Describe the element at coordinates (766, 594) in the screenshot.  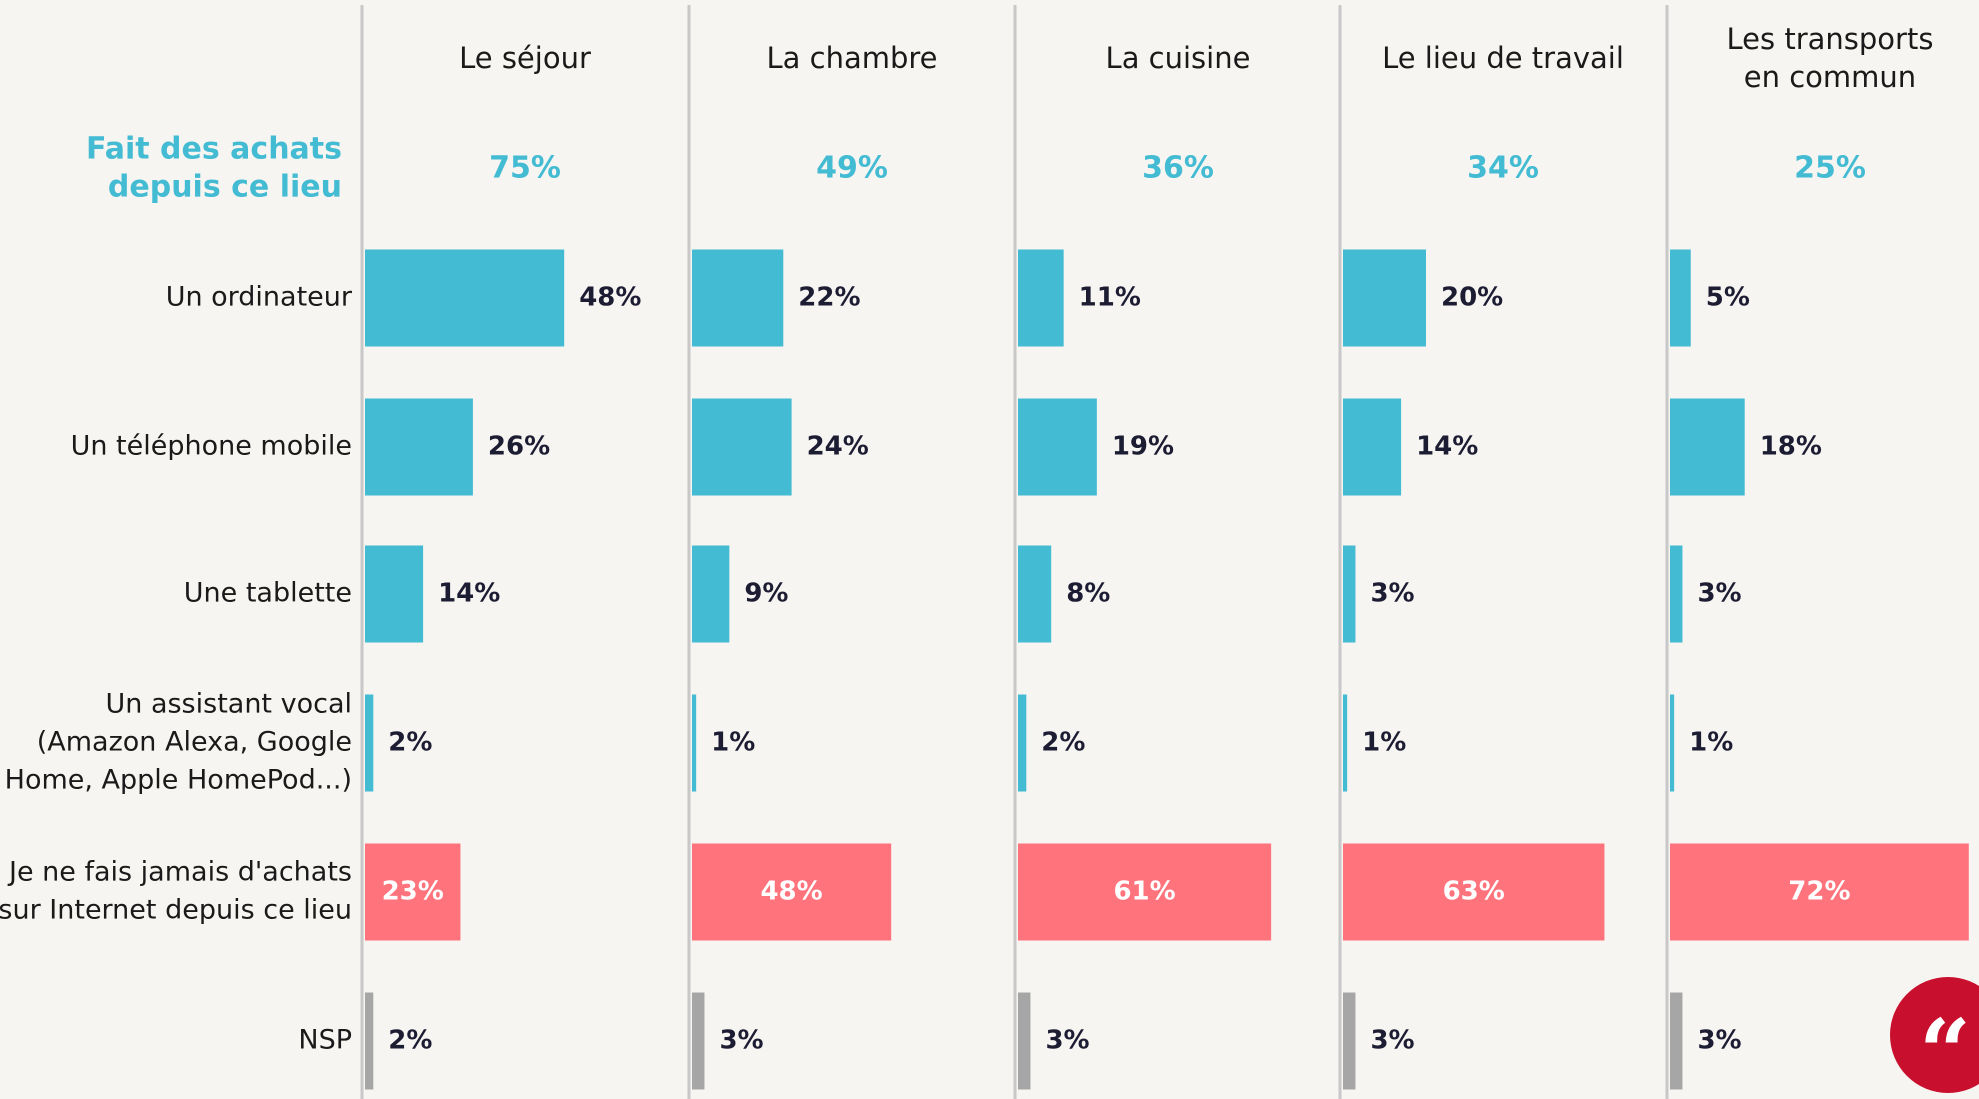
I see `value-label: 9%` at that location.